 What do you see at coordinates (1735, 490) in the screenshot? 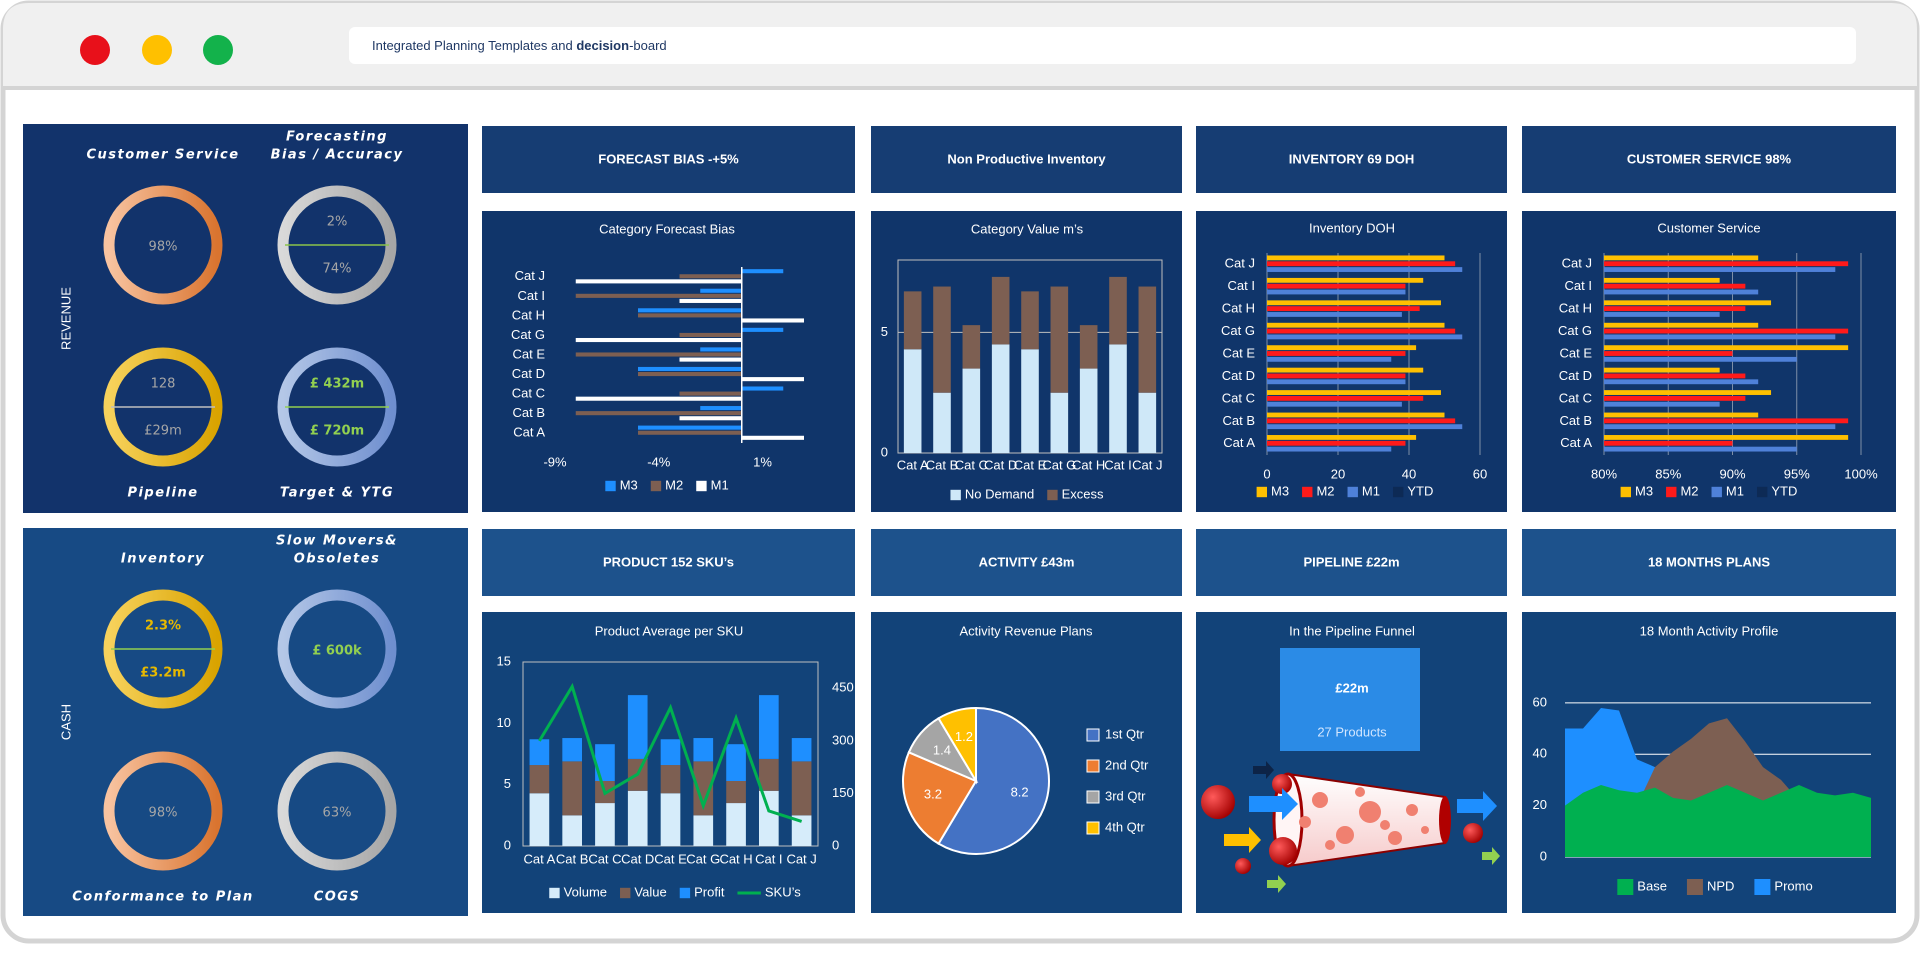
I see `legend-label: M1` at bounding box center [1735, 490].